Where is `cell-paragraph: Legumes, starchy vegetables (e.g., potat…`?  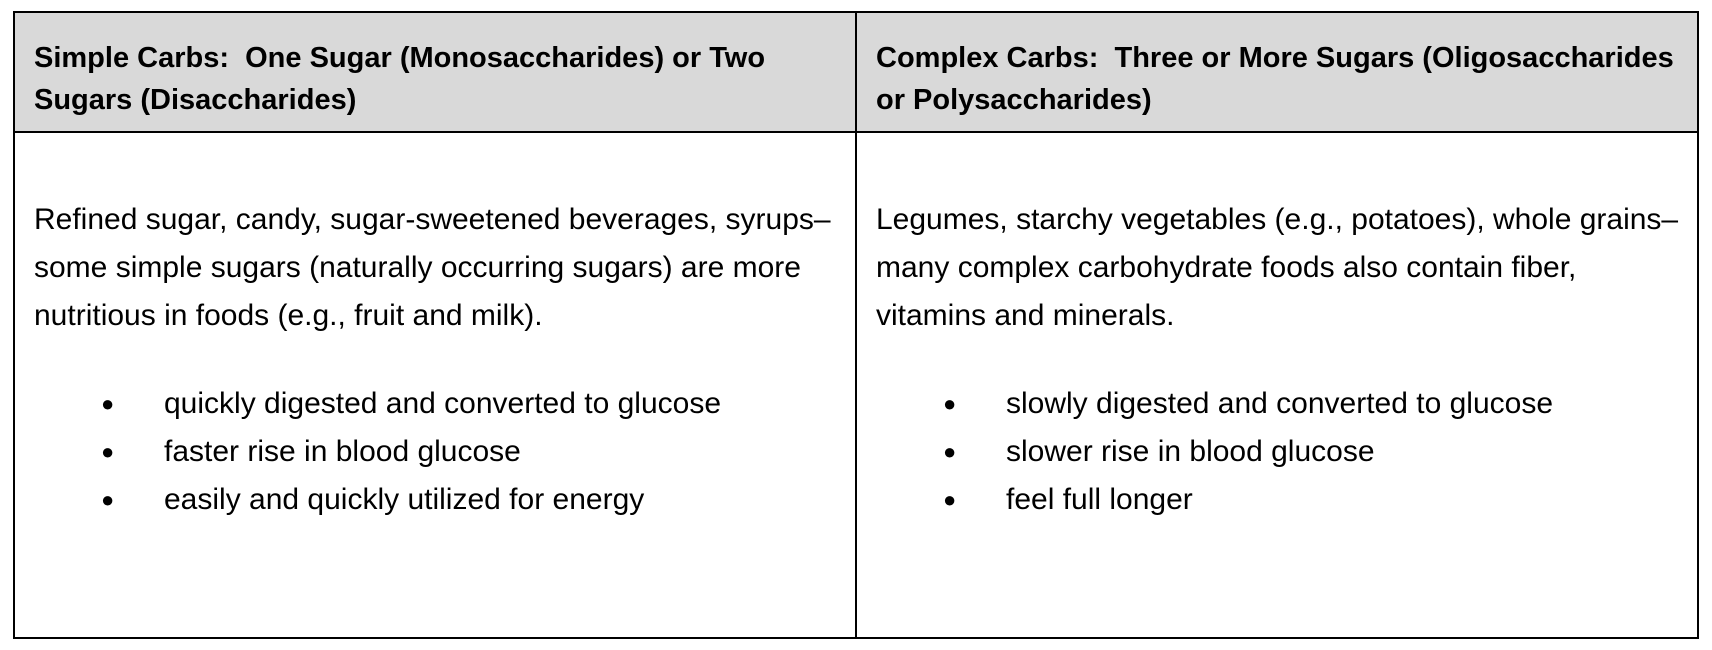 cell-paragraph: Legumes, starchy vegetables (e.g., potat… is located at coordinates (1277, 267).